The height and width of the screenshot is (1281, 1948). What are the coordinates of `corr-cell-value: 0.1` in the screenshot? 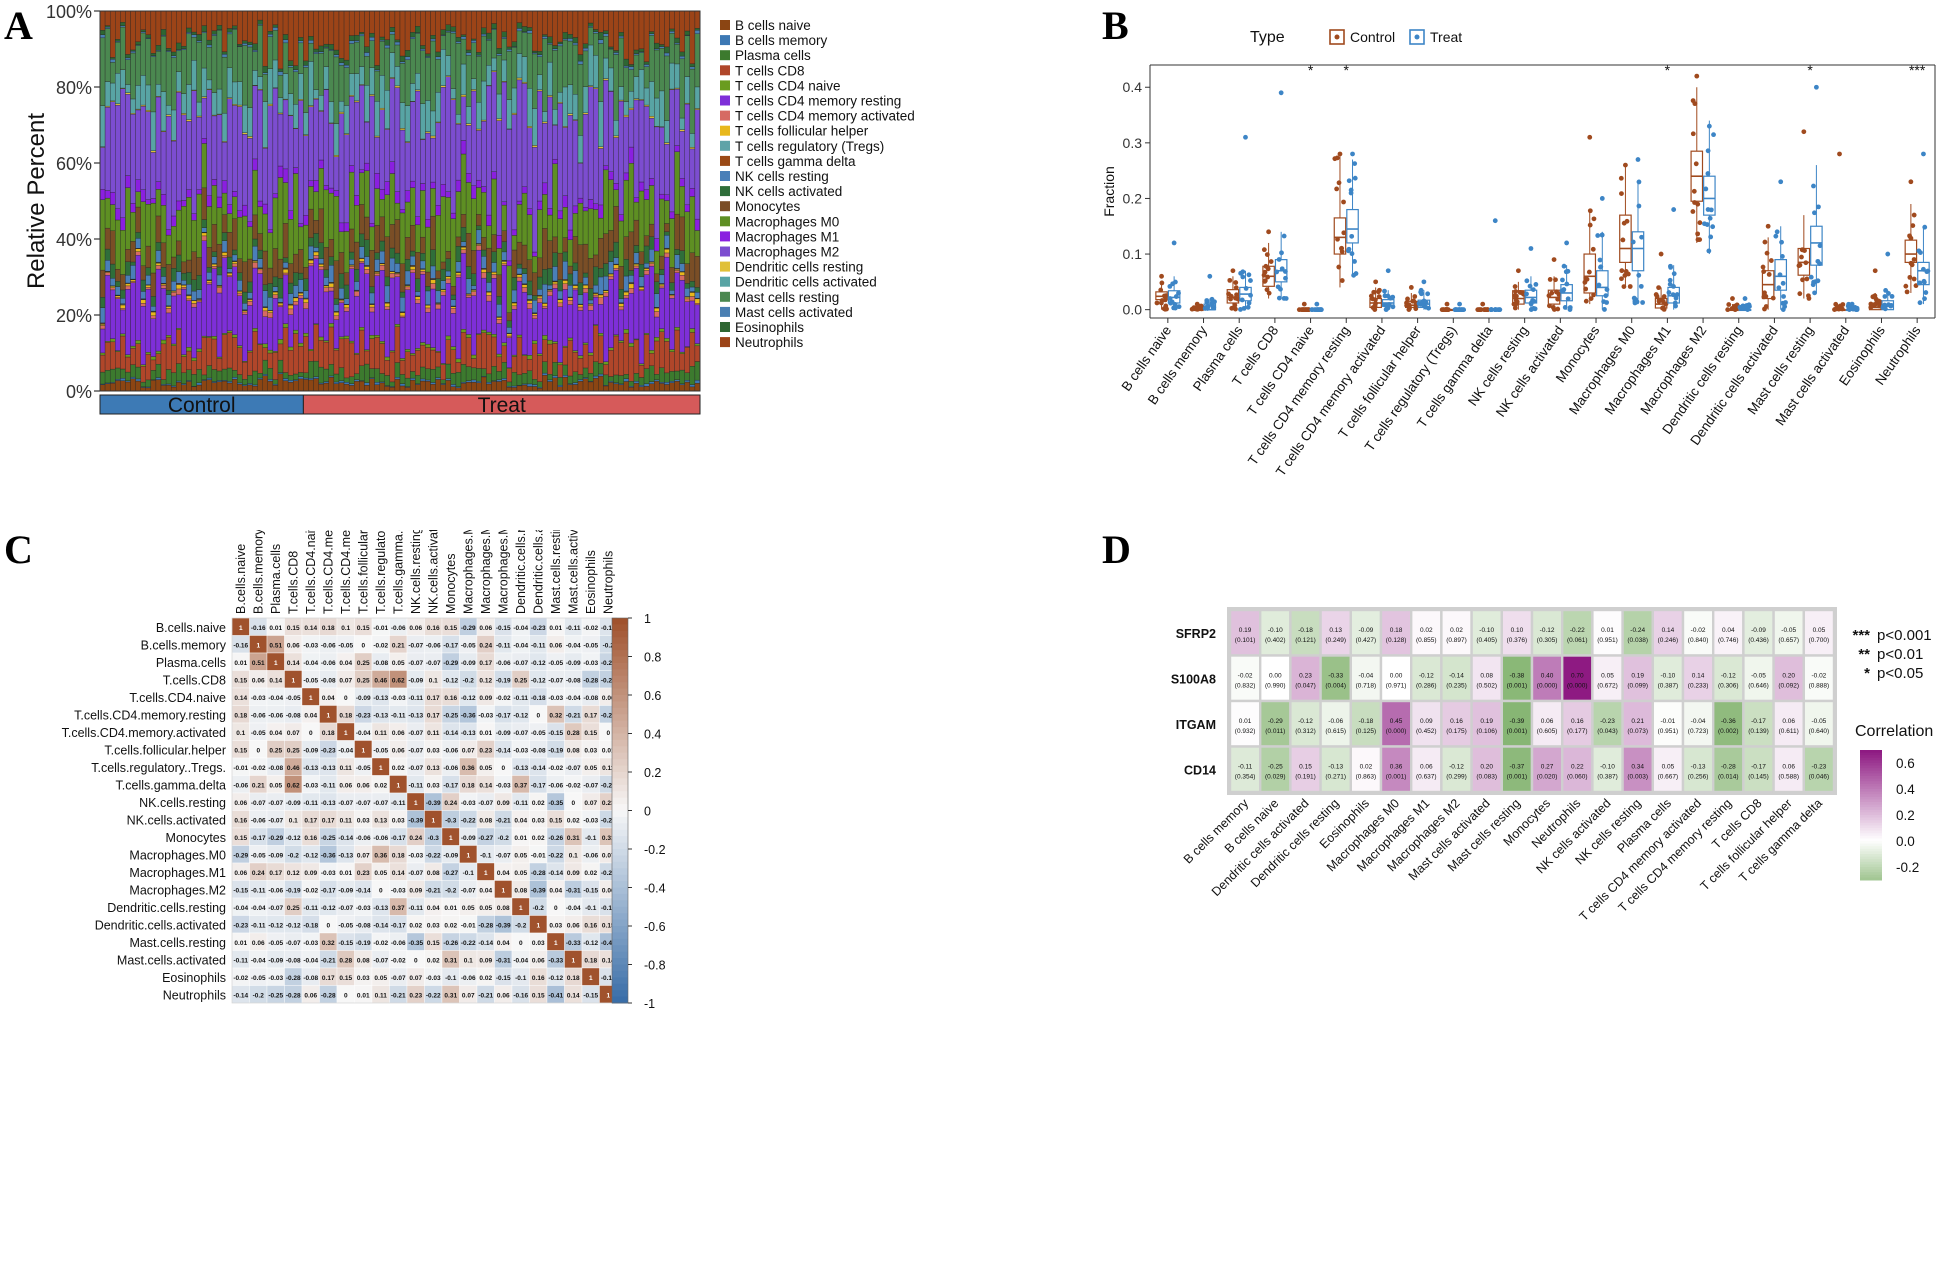 It's located at (345, 628).